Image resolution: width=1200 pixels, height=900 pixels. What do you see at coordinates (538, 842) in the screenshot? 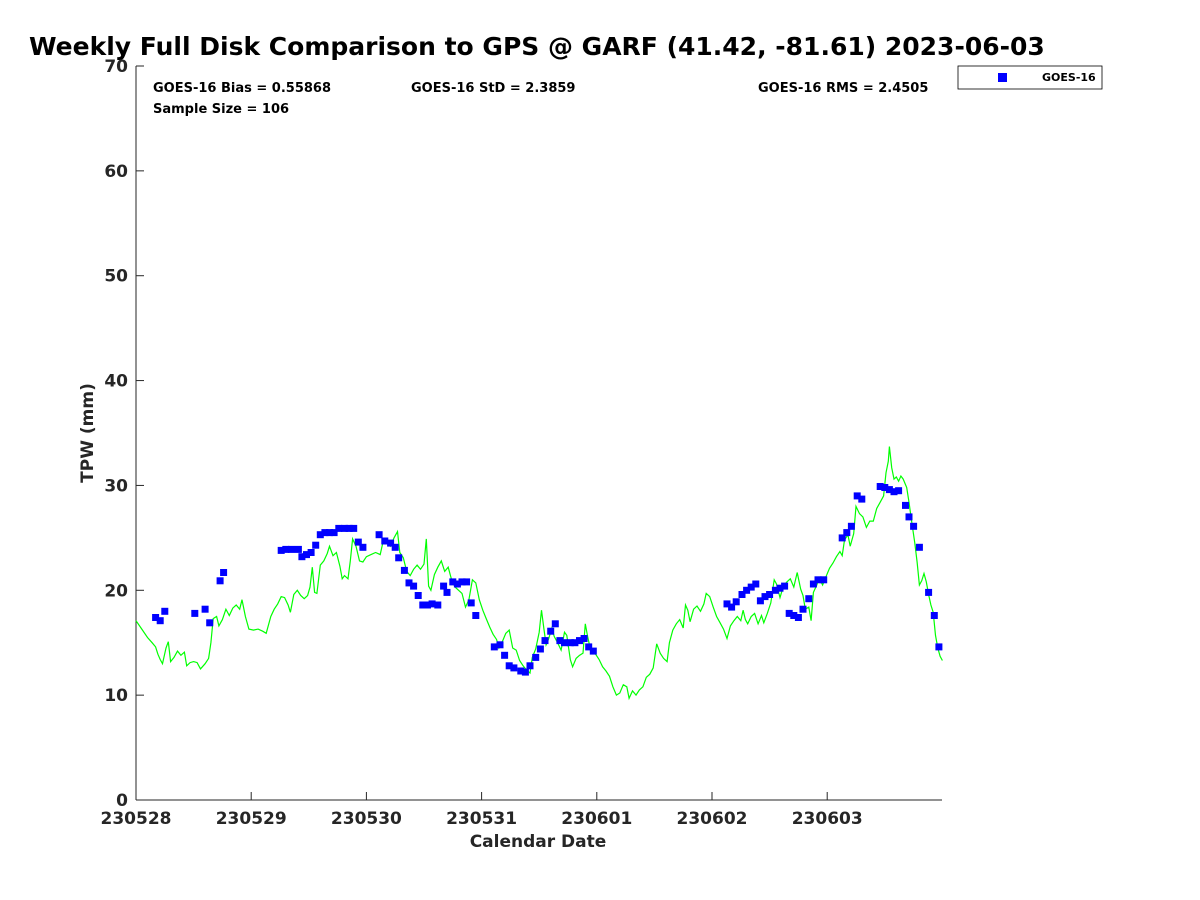
I see `x-axis-label: Calendar Date` at bounding box center [538, 842].